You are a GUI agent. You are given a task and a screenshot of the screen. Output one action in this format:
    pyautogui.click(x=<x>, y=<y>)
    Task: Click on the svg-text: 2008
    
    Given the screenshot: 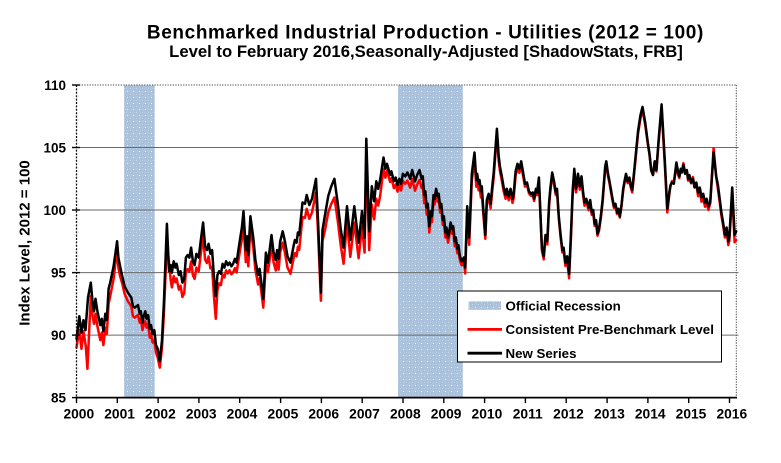 What is the action you would take?
    pyautogui.click(x=405, y=413)
    